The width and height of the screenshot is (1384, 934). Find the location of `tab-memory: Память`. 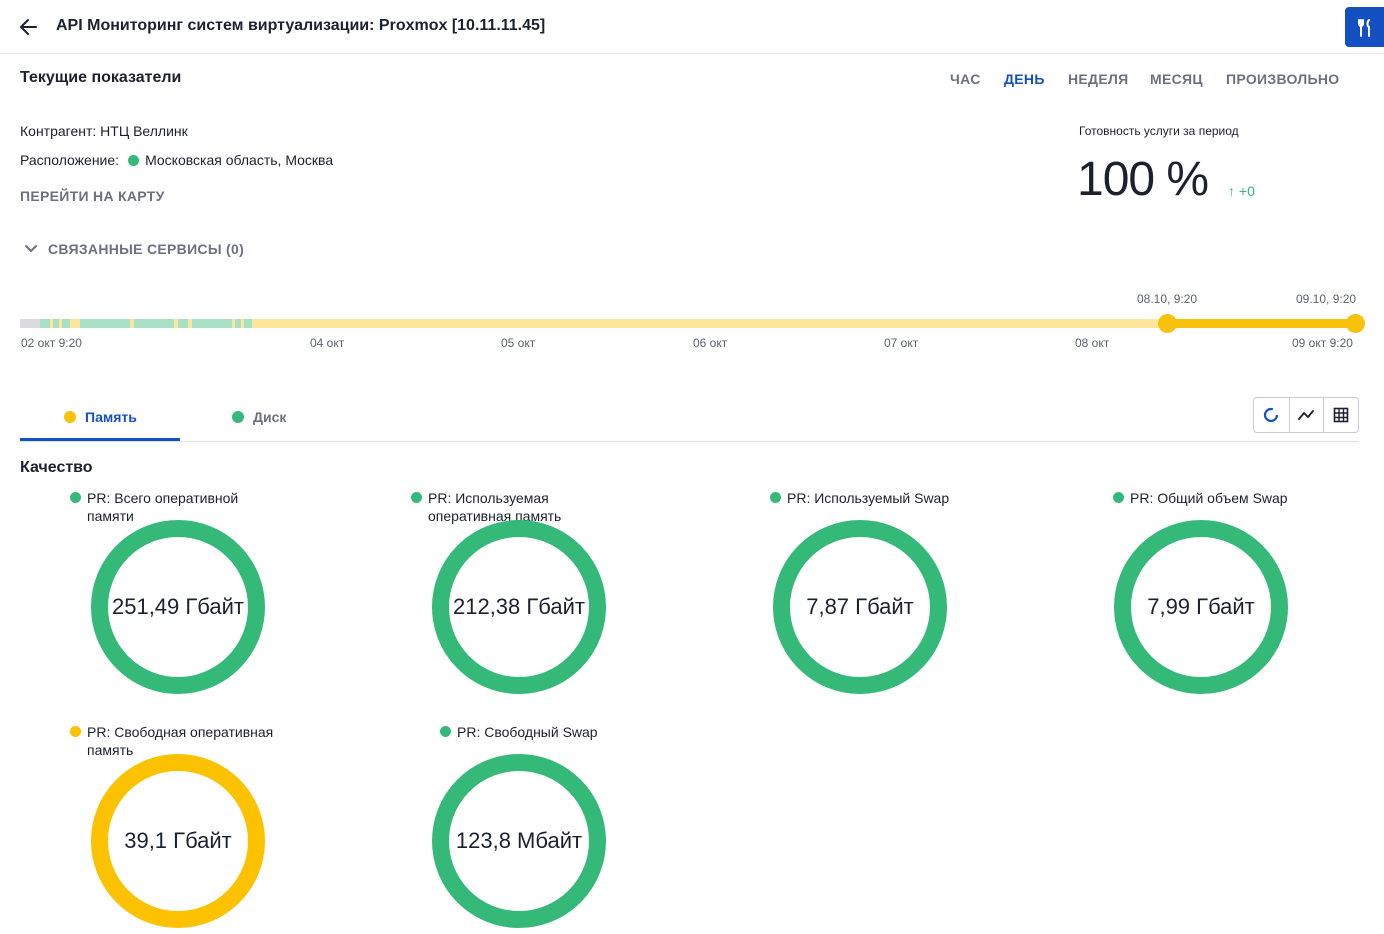

tab-memory: Память is located at coordinates (100, 419).